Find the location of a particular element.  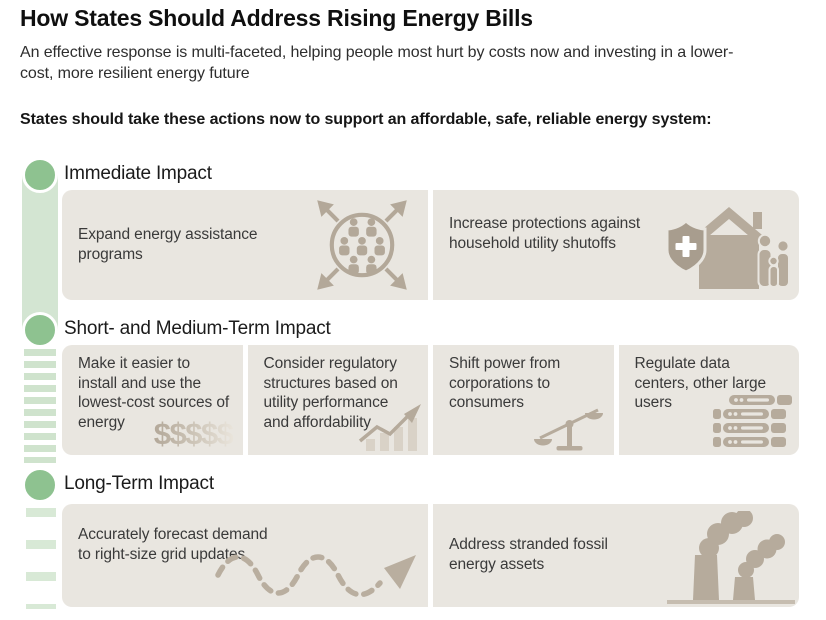

people-radiating-icon is located at coordinates (362, 245).